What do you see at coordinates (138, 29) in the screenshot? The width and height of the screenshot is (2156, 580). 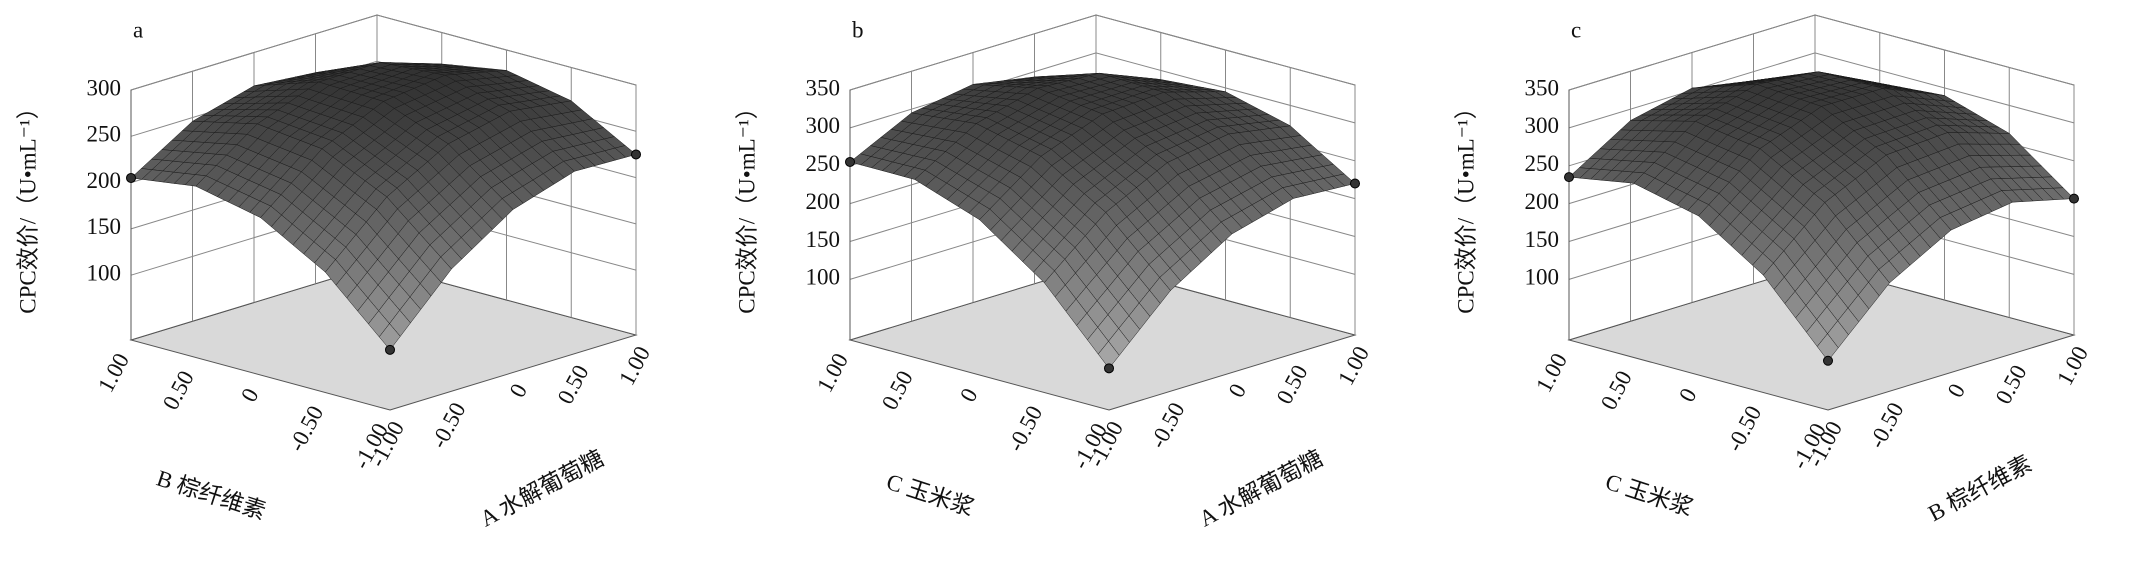 I see `panel-label: a` at bounding box center [138, 29].